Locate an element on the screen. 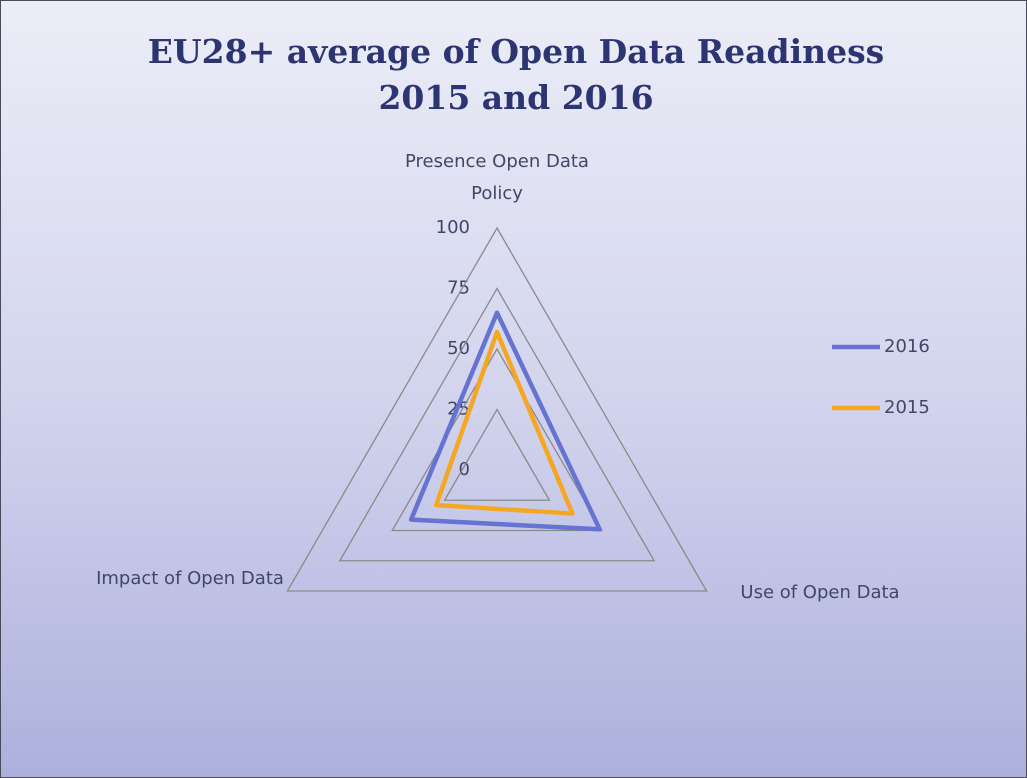  category-label: Use of Open Data is located at coordinates (820, 592).